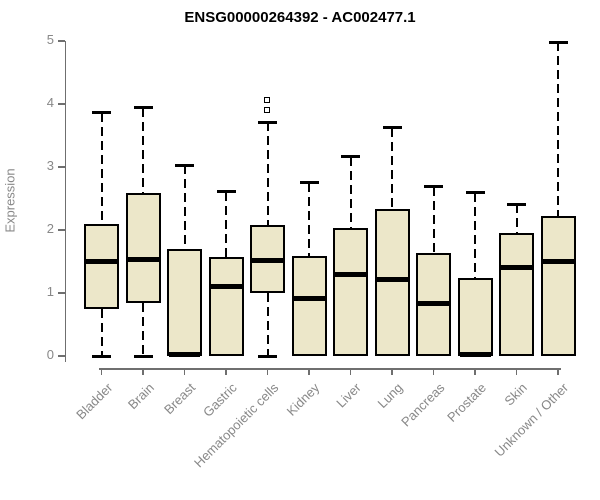  I want to click on lower-whisker-line-hematopoietic-cells, so click(267, 324).